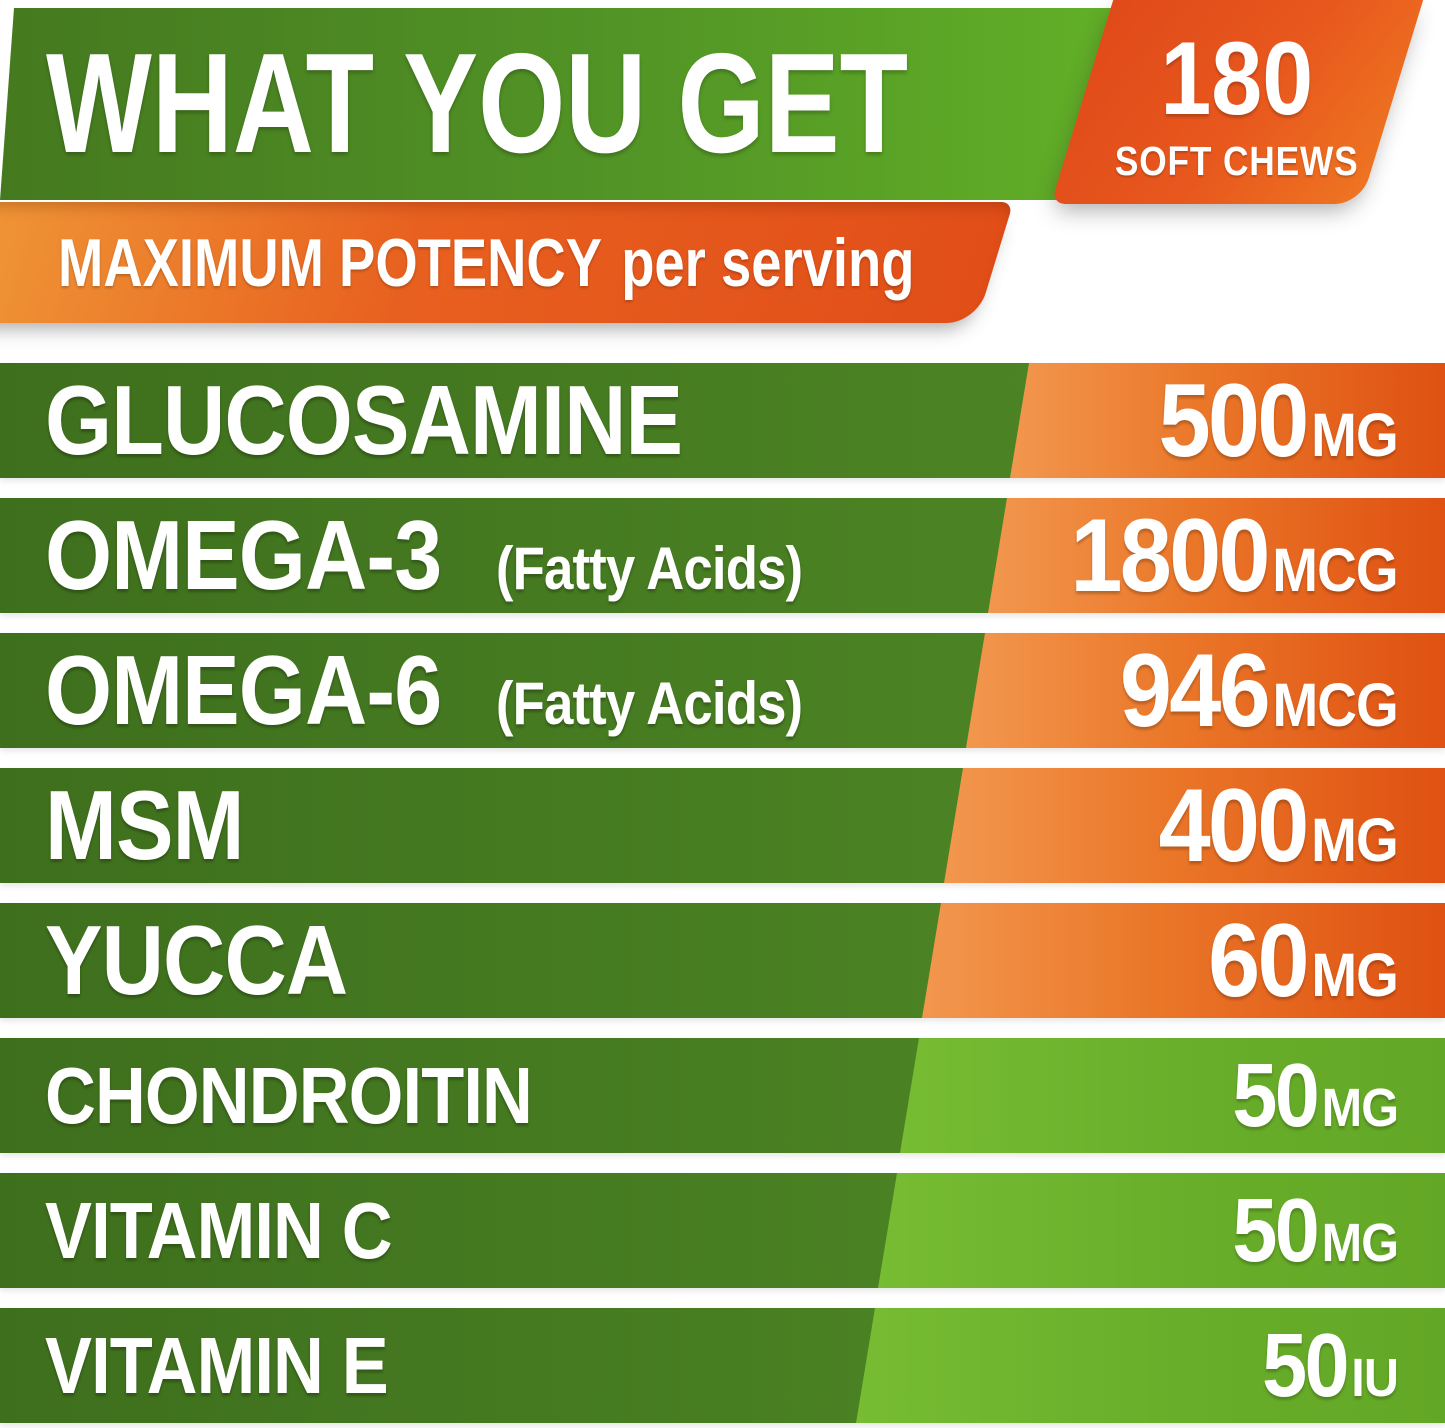 The height and width of the screenshot is (1428, 1445). I want to click on ingredient-name-text: MSM, so click(171, 825).